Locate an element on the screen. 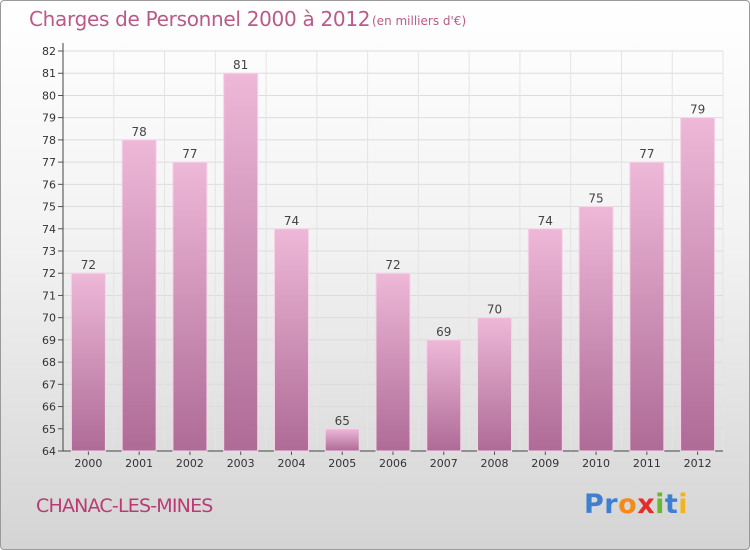 This screenshot has height=550, width=750. x-tick-label-2005: 2005 is located at coordinates (342, 463).